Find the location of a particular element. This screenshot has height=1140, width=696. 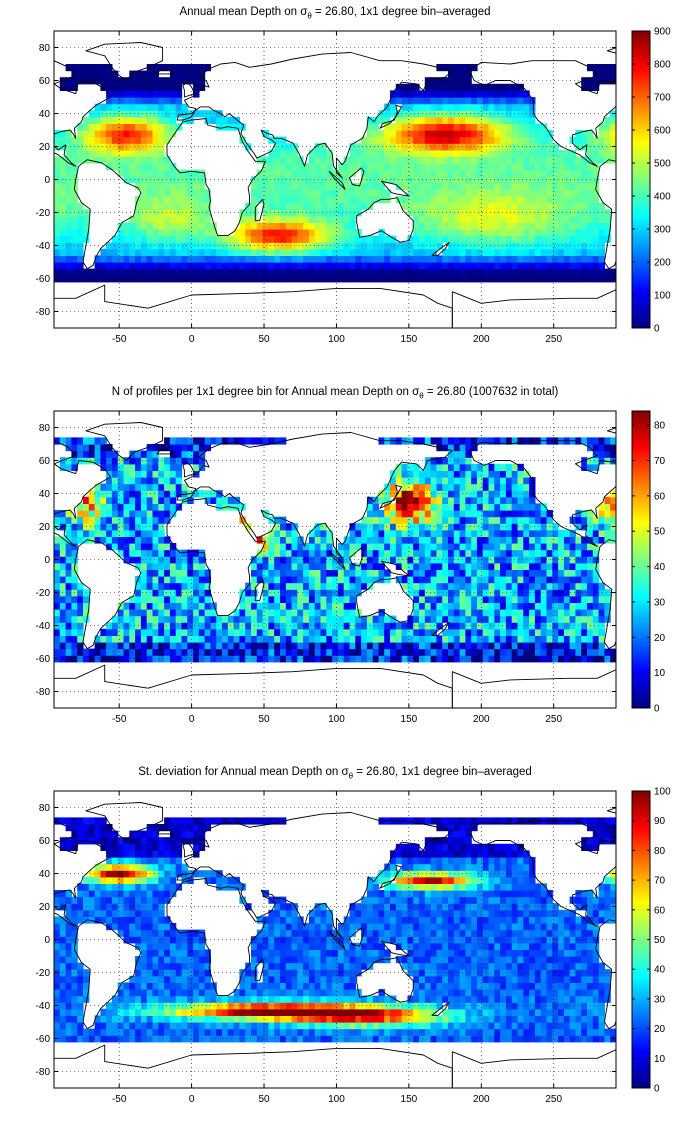

colorbar-tick-label: 800 is located at coordinates (662, 65).